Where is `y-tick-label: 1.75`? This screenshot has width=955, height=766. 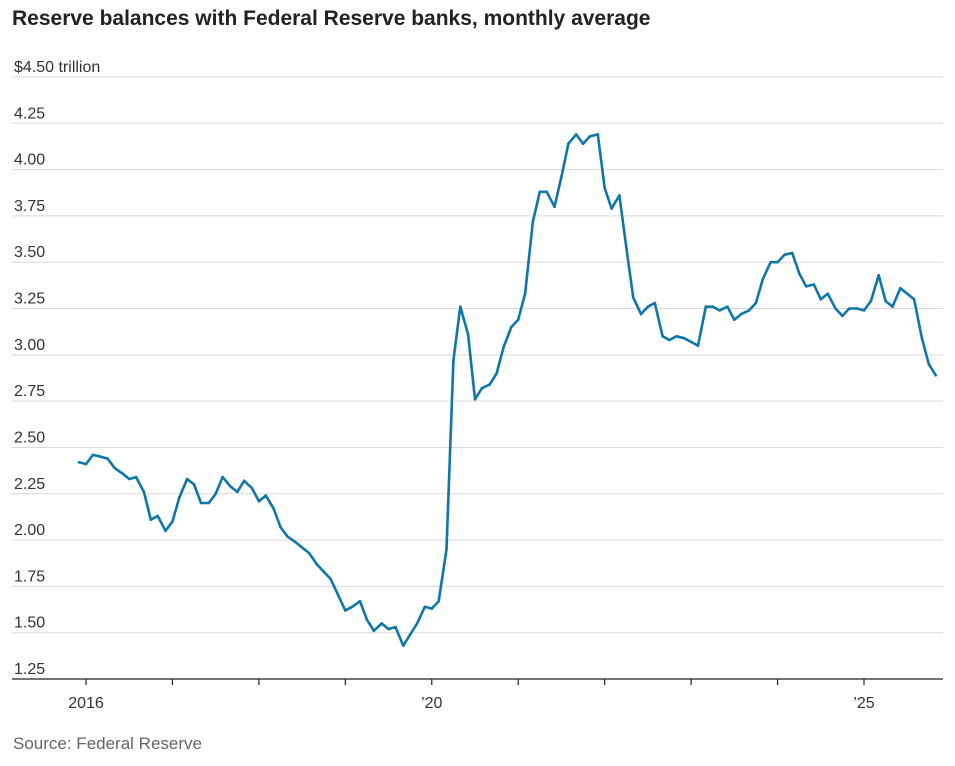 y-tick-label: 1.75 is located at coordinates (29, 576).